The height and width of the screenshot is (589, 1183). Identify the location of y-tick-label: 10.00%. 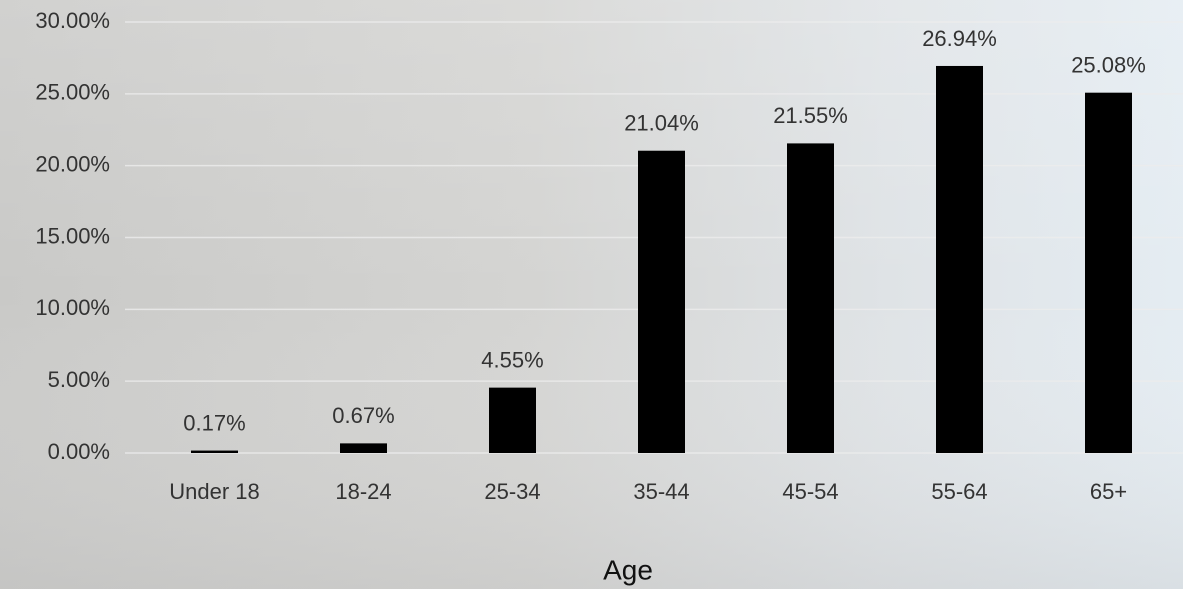
(72, 307).